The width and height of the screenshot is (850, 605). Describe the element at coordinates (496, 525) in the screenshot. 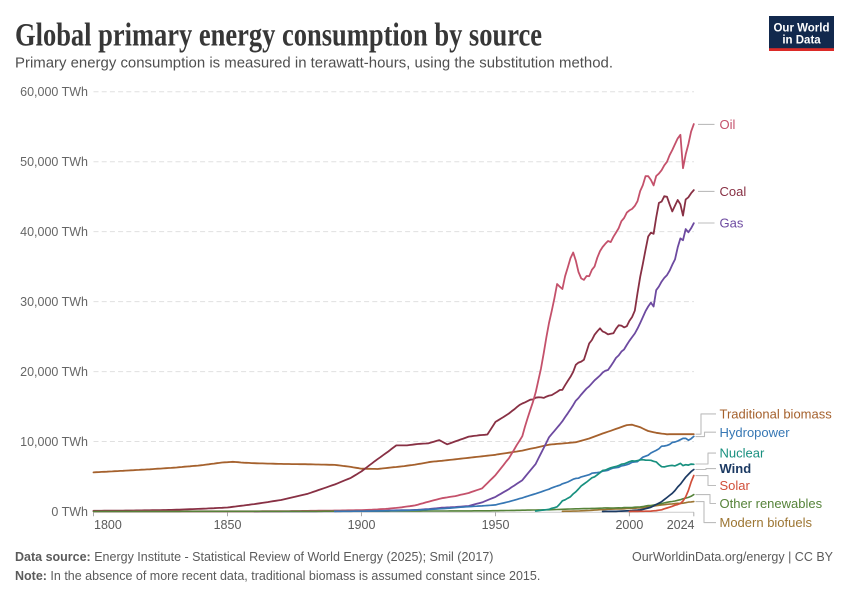

I see `svg-text: 1950` at that location.